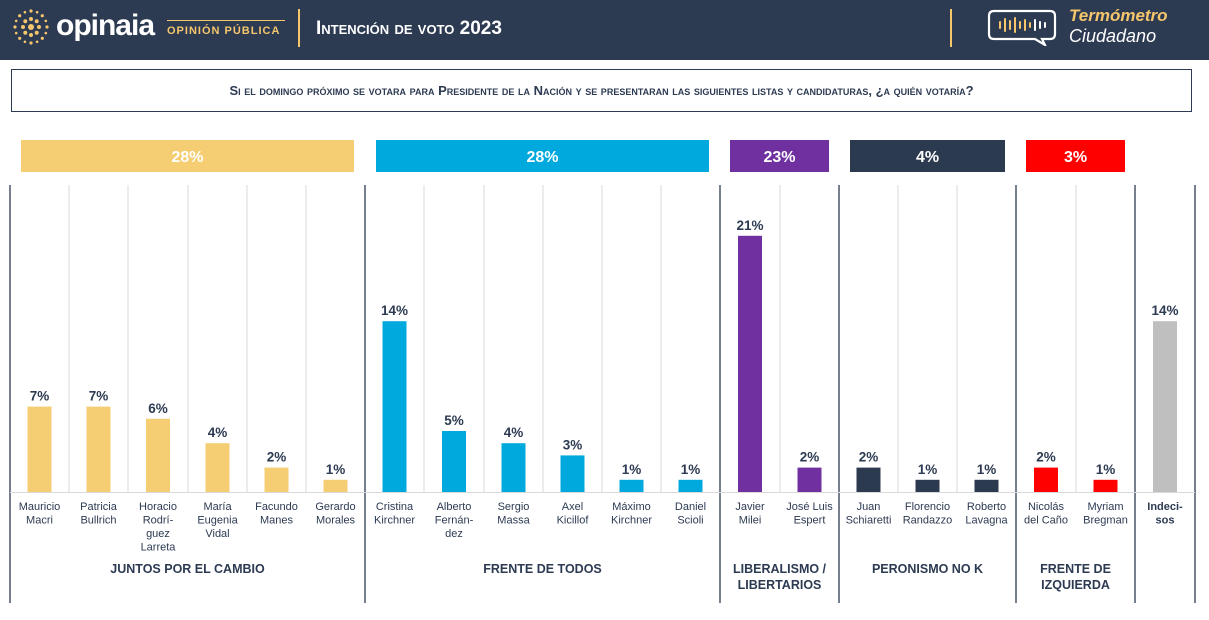  I want to click on candidate-name: Mauricio, so click(40, 507).